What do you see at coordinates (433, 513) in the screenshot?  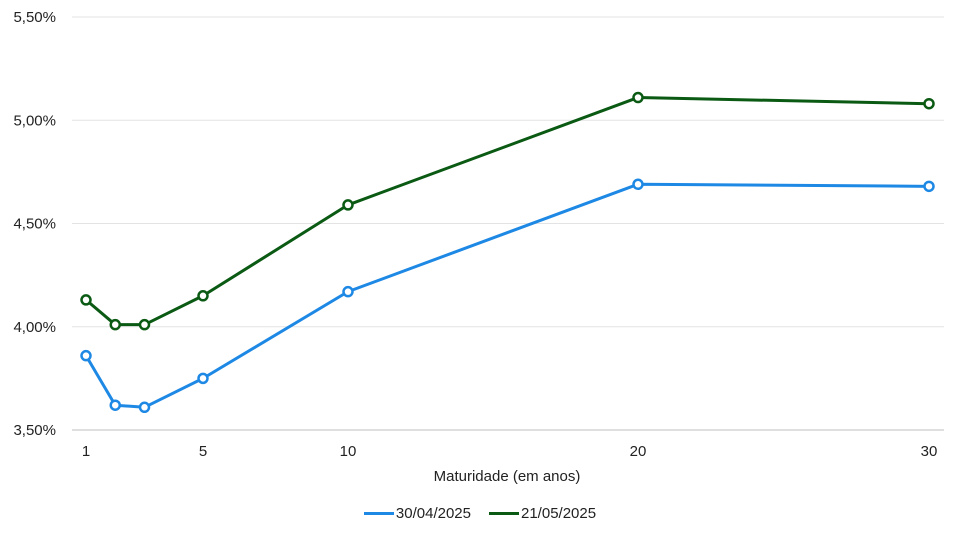 I see `legend-label: 30/04/2025` at bounding box center [433, 513].